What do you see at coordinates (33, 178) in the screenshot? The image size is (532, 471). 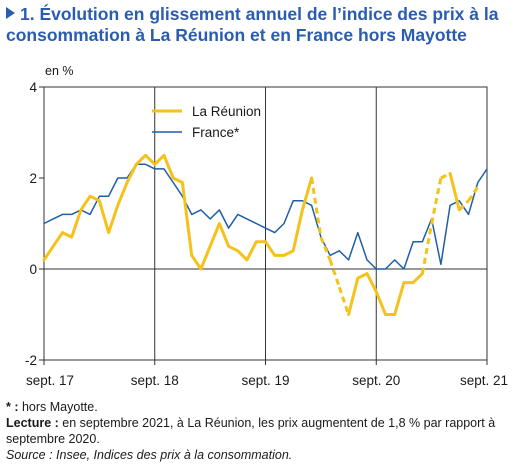 I see `y-tick-label: 2` at bounding box center [33, 178].